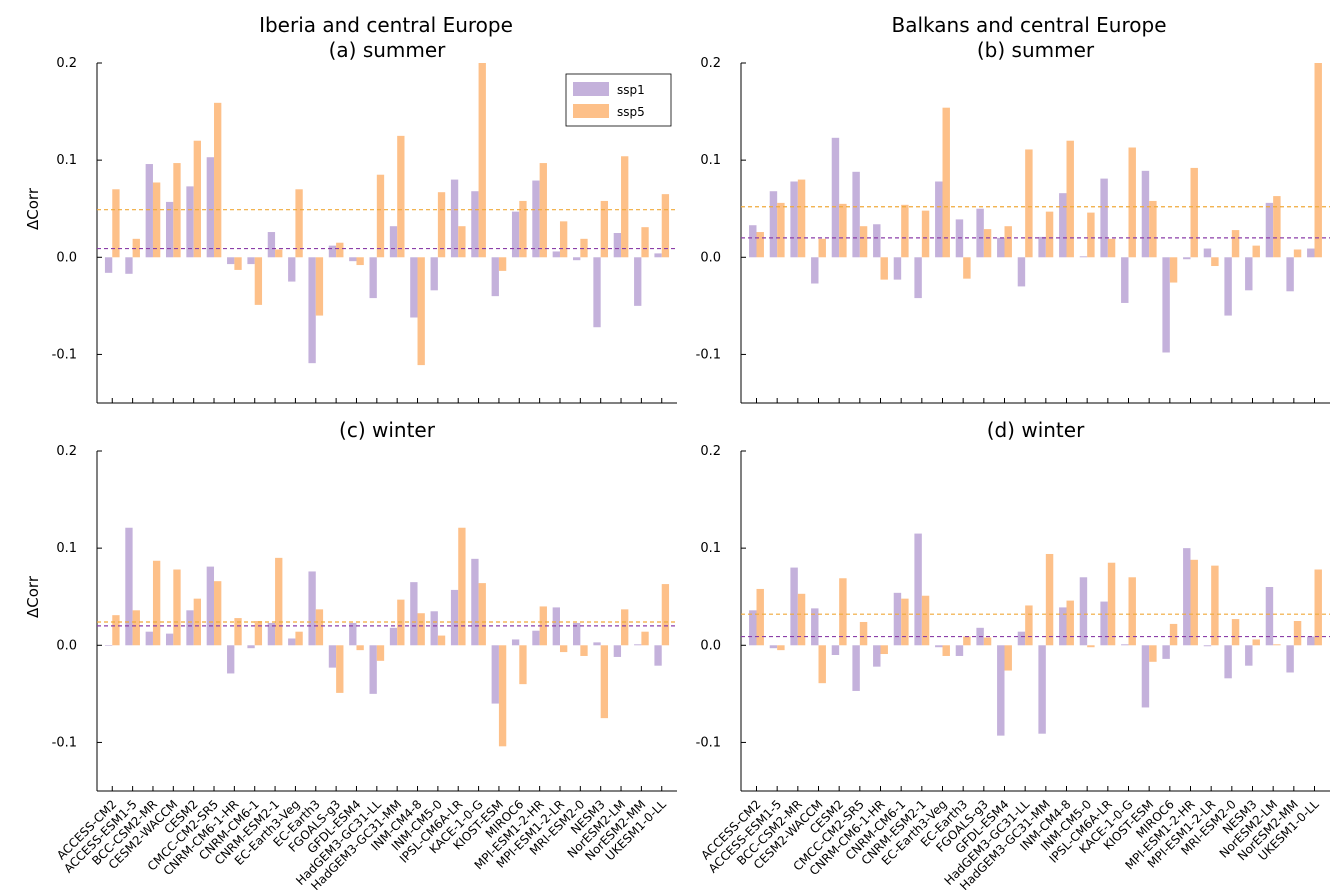  Describe the element at coordinates (591, 89) in the screenshot. I see `legend-swatch-ssp1` at that location.